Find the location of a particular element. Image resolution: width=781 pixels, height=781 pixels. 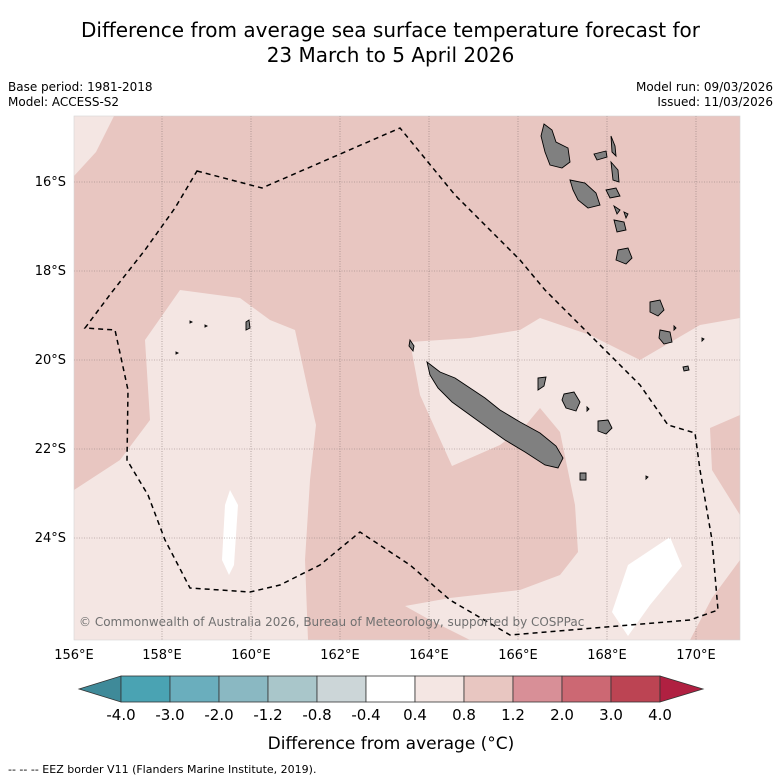

lon-label-166e: 166°E is located at coordinates (518, 655).